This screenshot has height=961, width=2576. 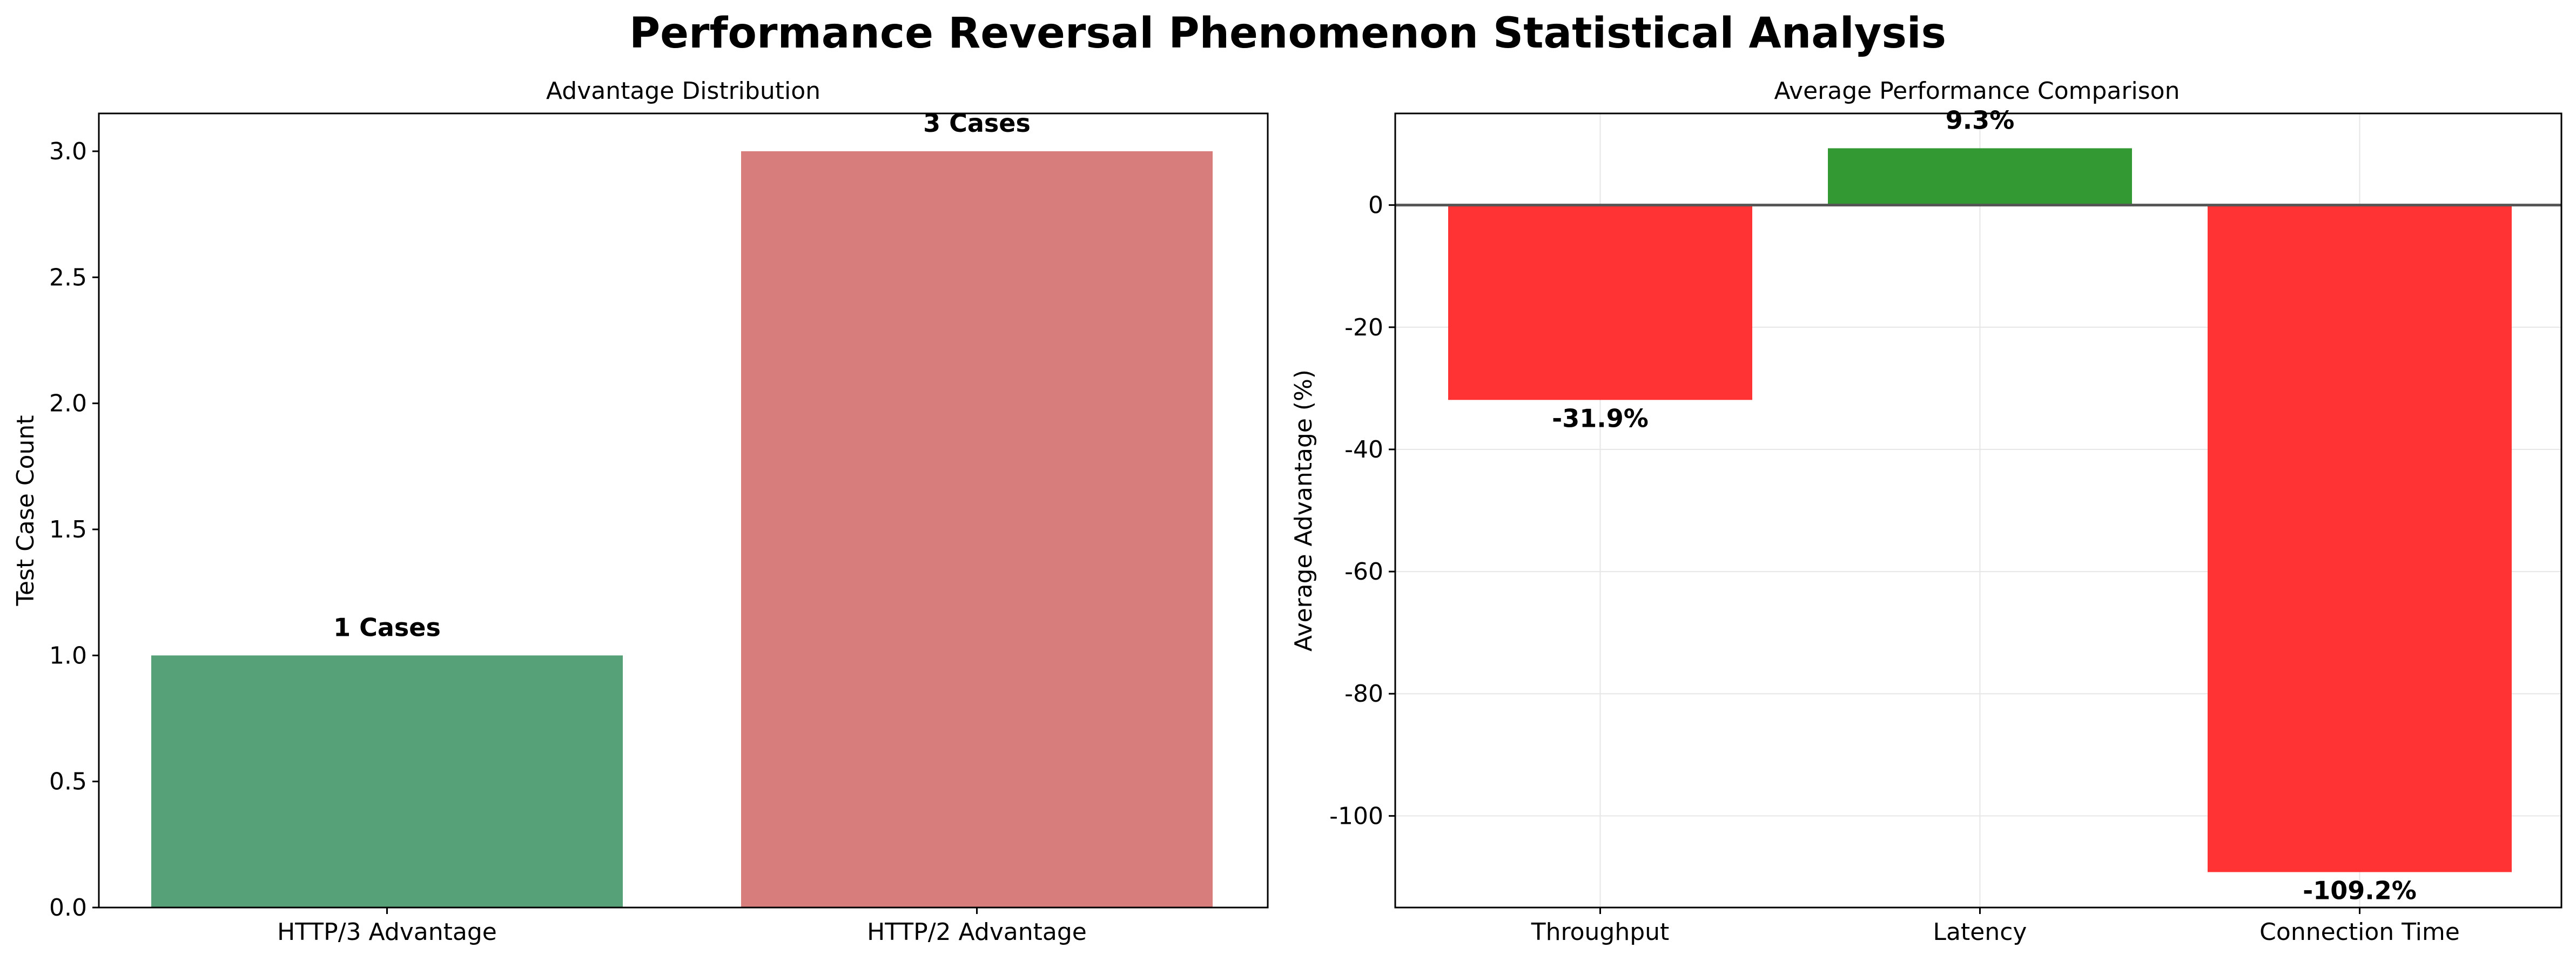 What do you see at coordinates (1363, 572) in the screenshot?
I see `y-tick-label: -60` at bounding box center [1363, 572].